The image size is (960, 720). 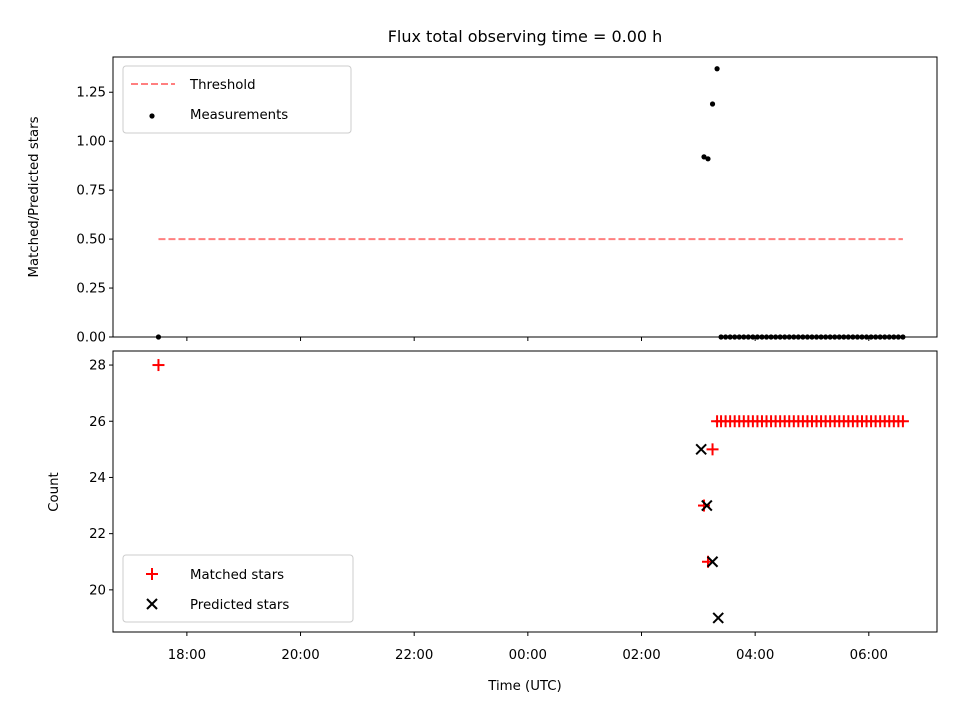 I want to click on top-y-axis-label: Matched/Predicted stars, so click(x=34, y=196).